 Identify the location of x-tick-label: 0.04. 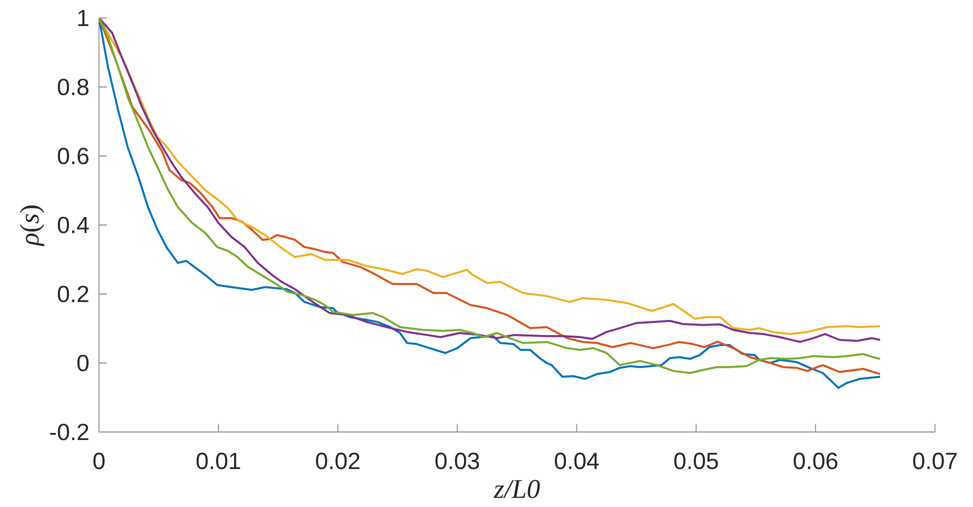
(576, 461).